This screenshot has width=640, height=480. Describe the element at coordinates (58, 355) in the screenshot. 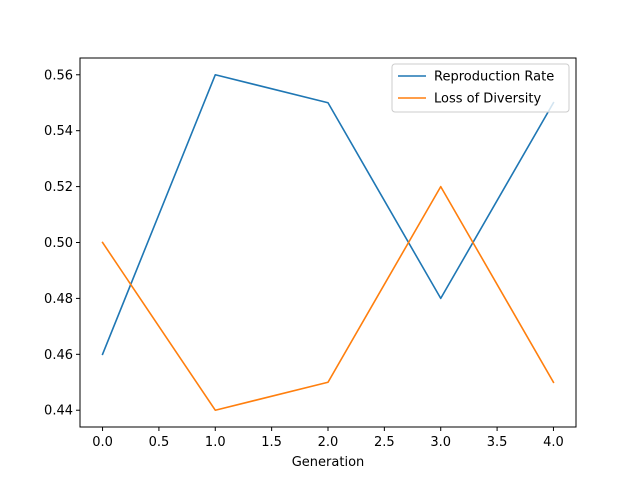

I see `y-tick-label: 0.46` at that location.